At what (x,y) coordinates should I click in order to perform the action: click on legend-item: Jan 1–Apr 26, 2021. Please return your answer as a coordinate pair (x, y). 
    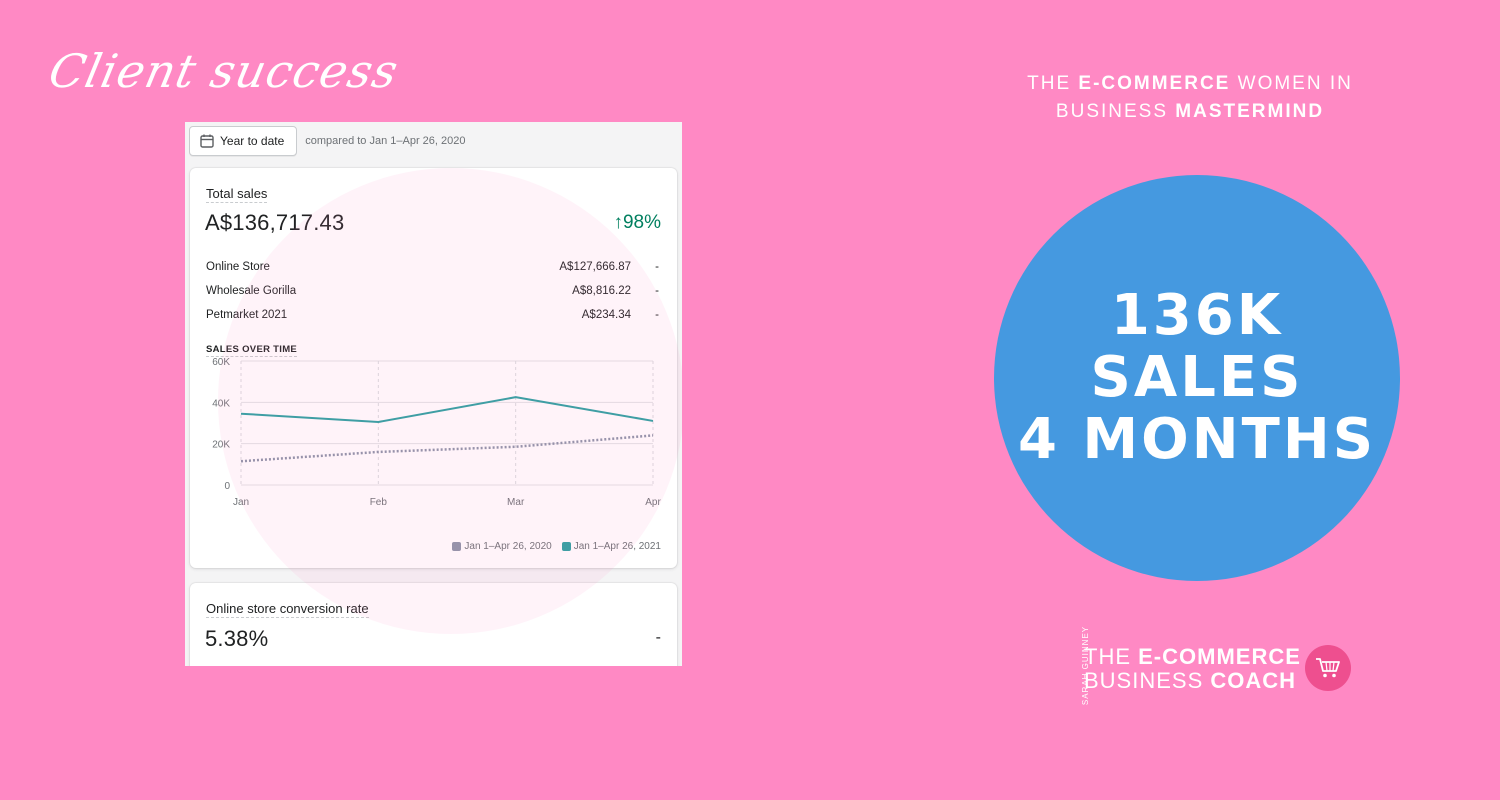
    Looking at the image, I should click on (611, 546).